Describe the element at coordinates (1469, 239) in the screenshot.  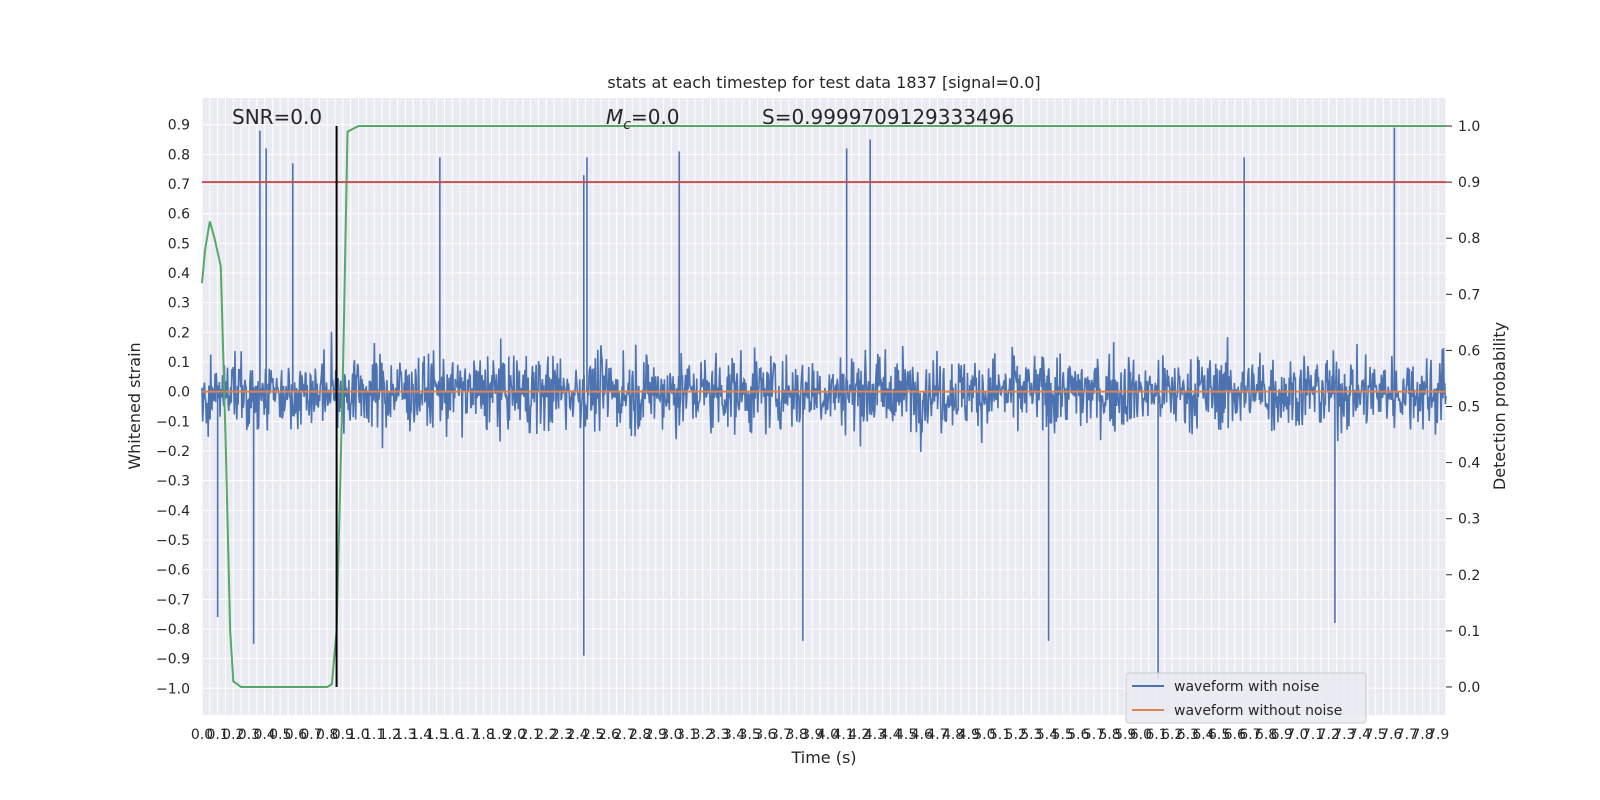
I see `y-tick-label-right: 0.8` at that location.